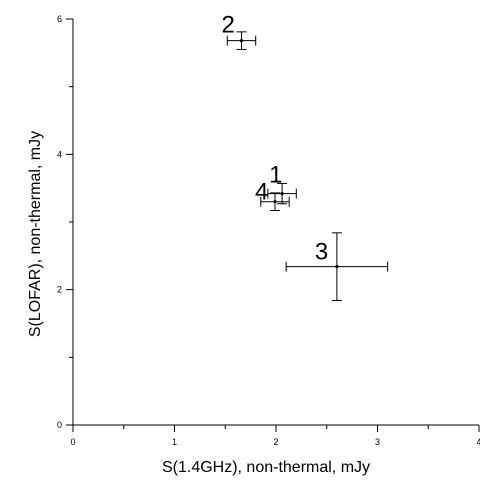  Describe the element at coordinates (174, 442) in the screenshot. I see `x-tick-label: 1` at that location.